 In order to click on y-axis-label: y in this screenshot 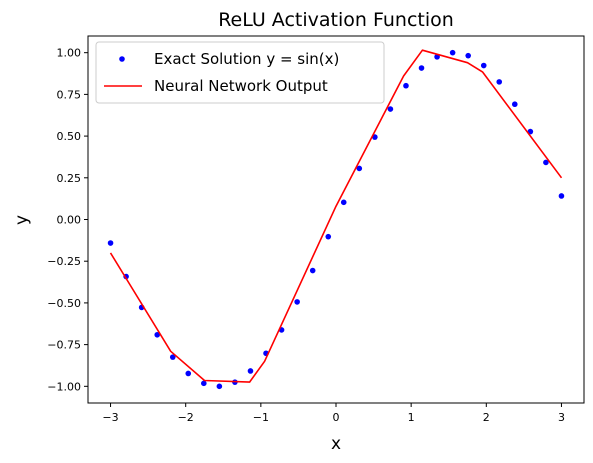, I will do `click(22, 220)`.